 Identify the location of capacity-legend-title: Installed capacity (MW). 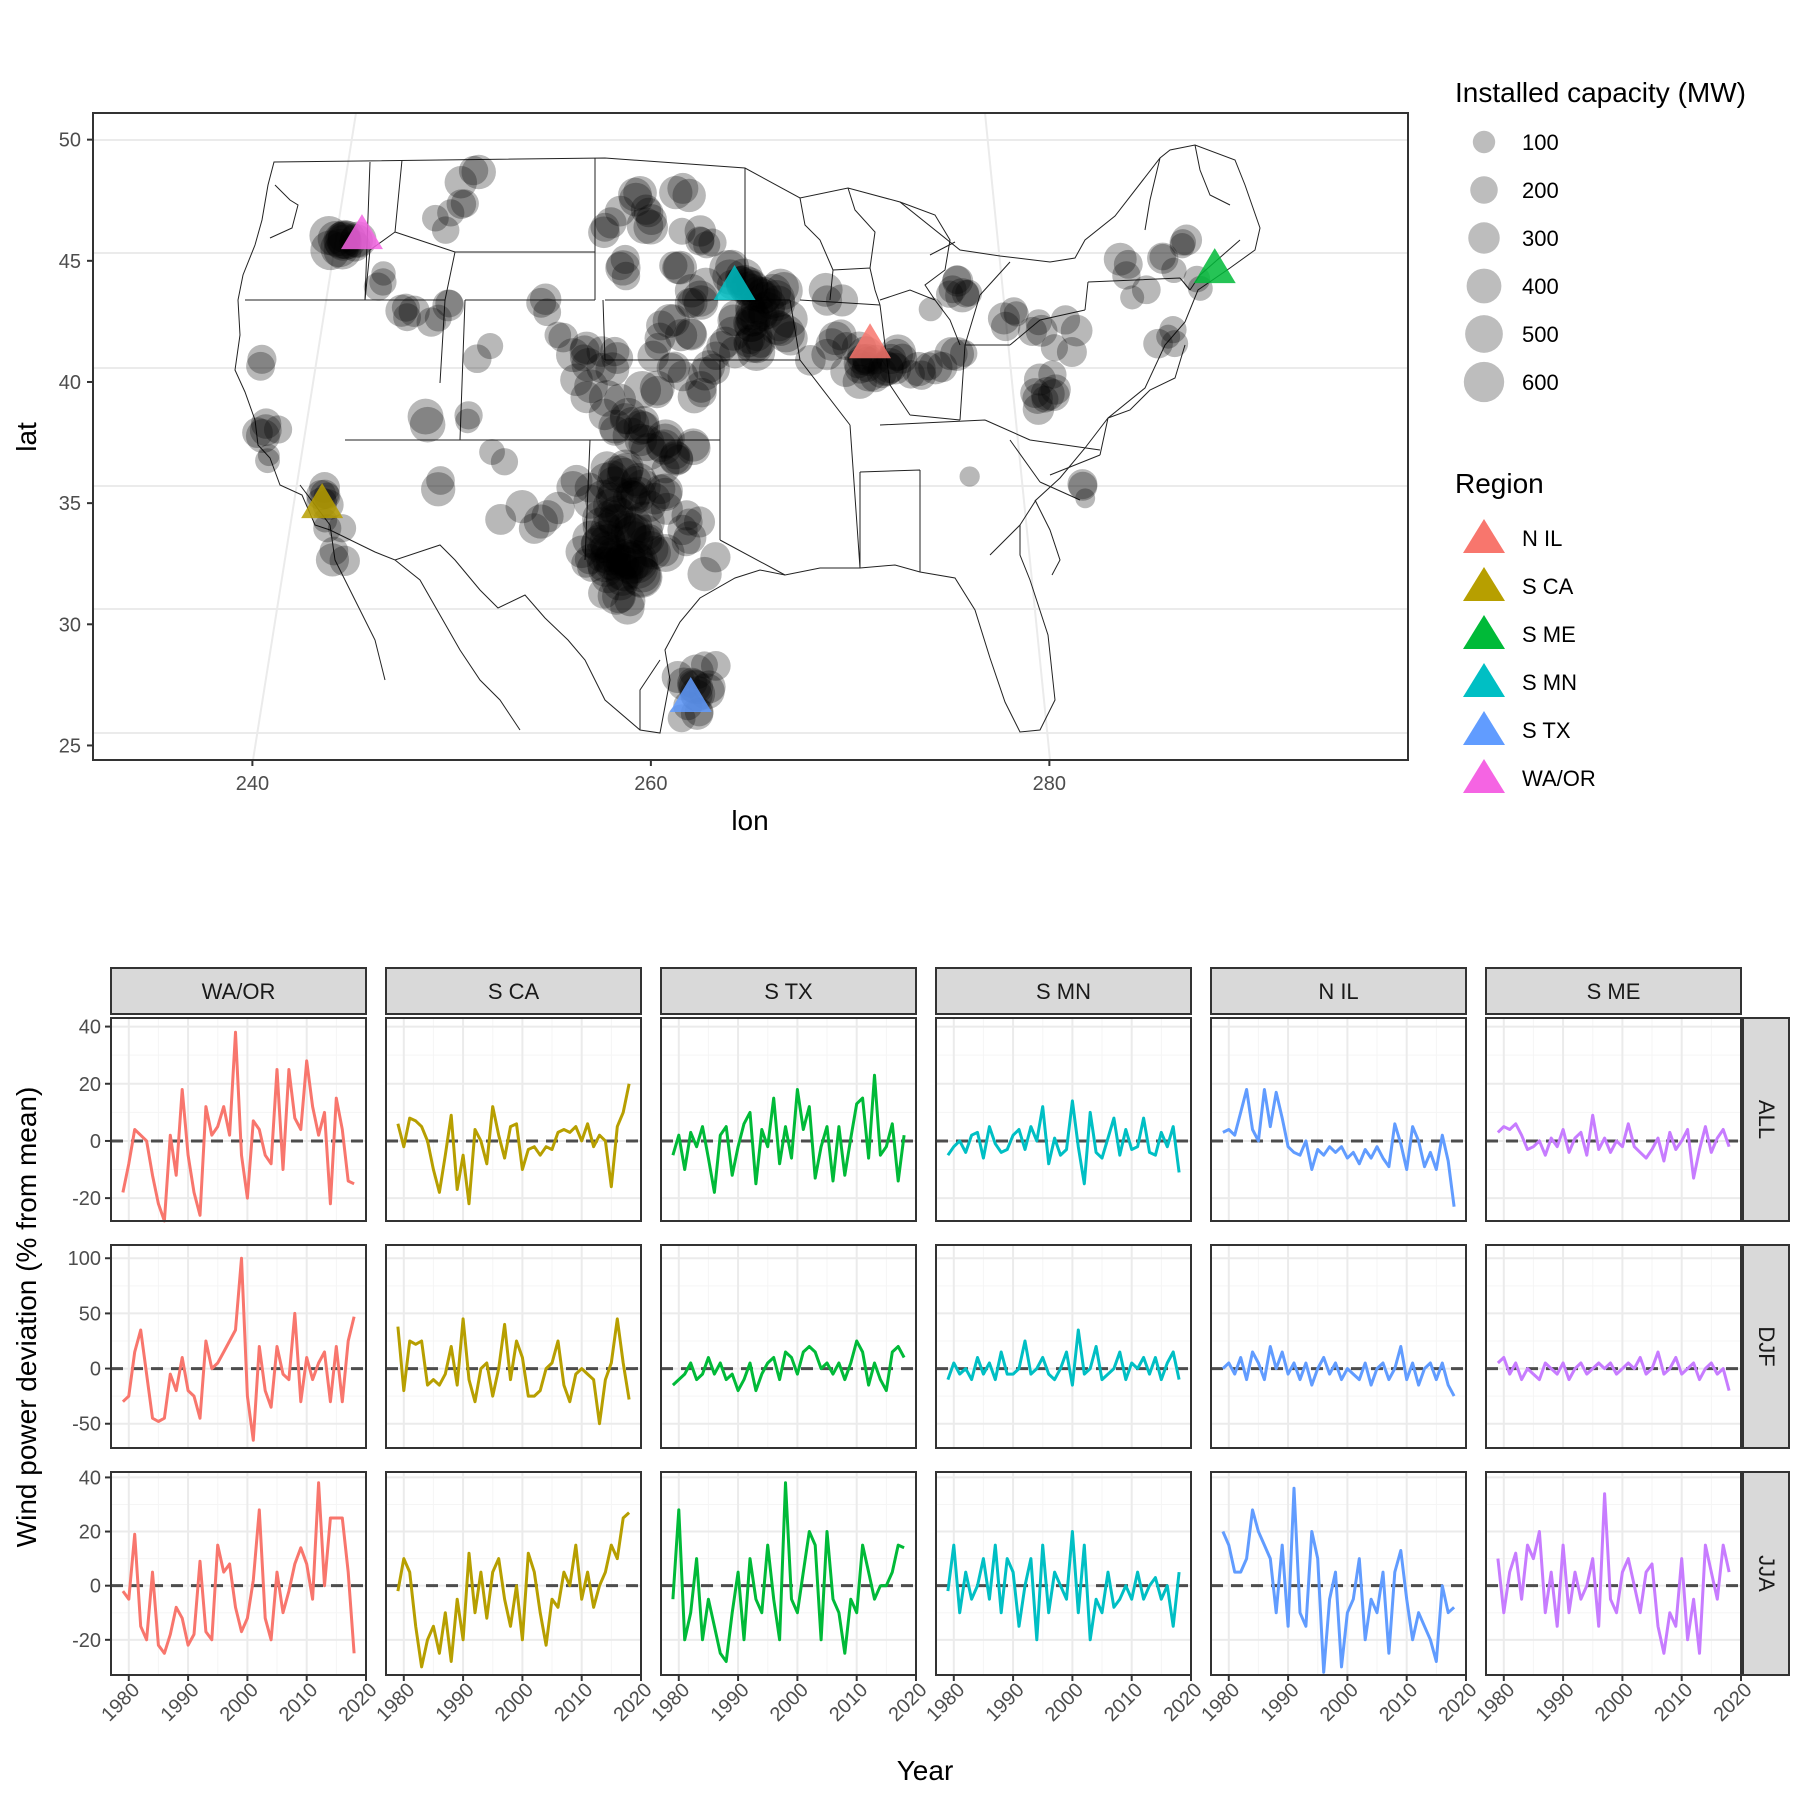
(1600, 92).